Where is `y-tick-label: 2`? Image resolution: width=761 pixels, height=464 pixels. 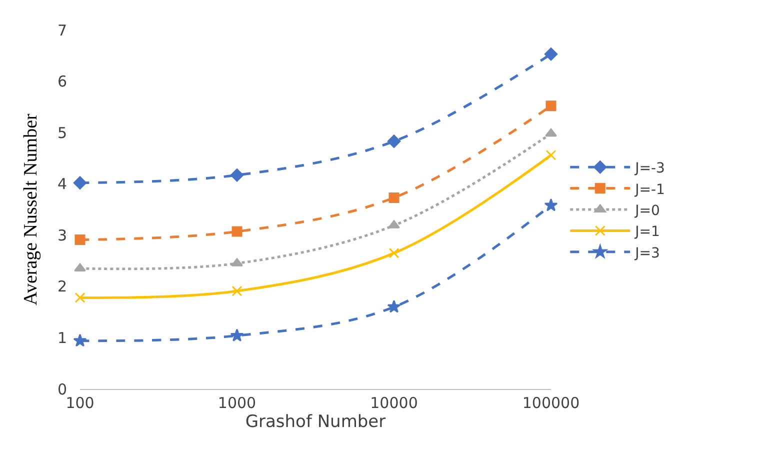 y-tick-label: 2 is located at coordinates (62, 287).